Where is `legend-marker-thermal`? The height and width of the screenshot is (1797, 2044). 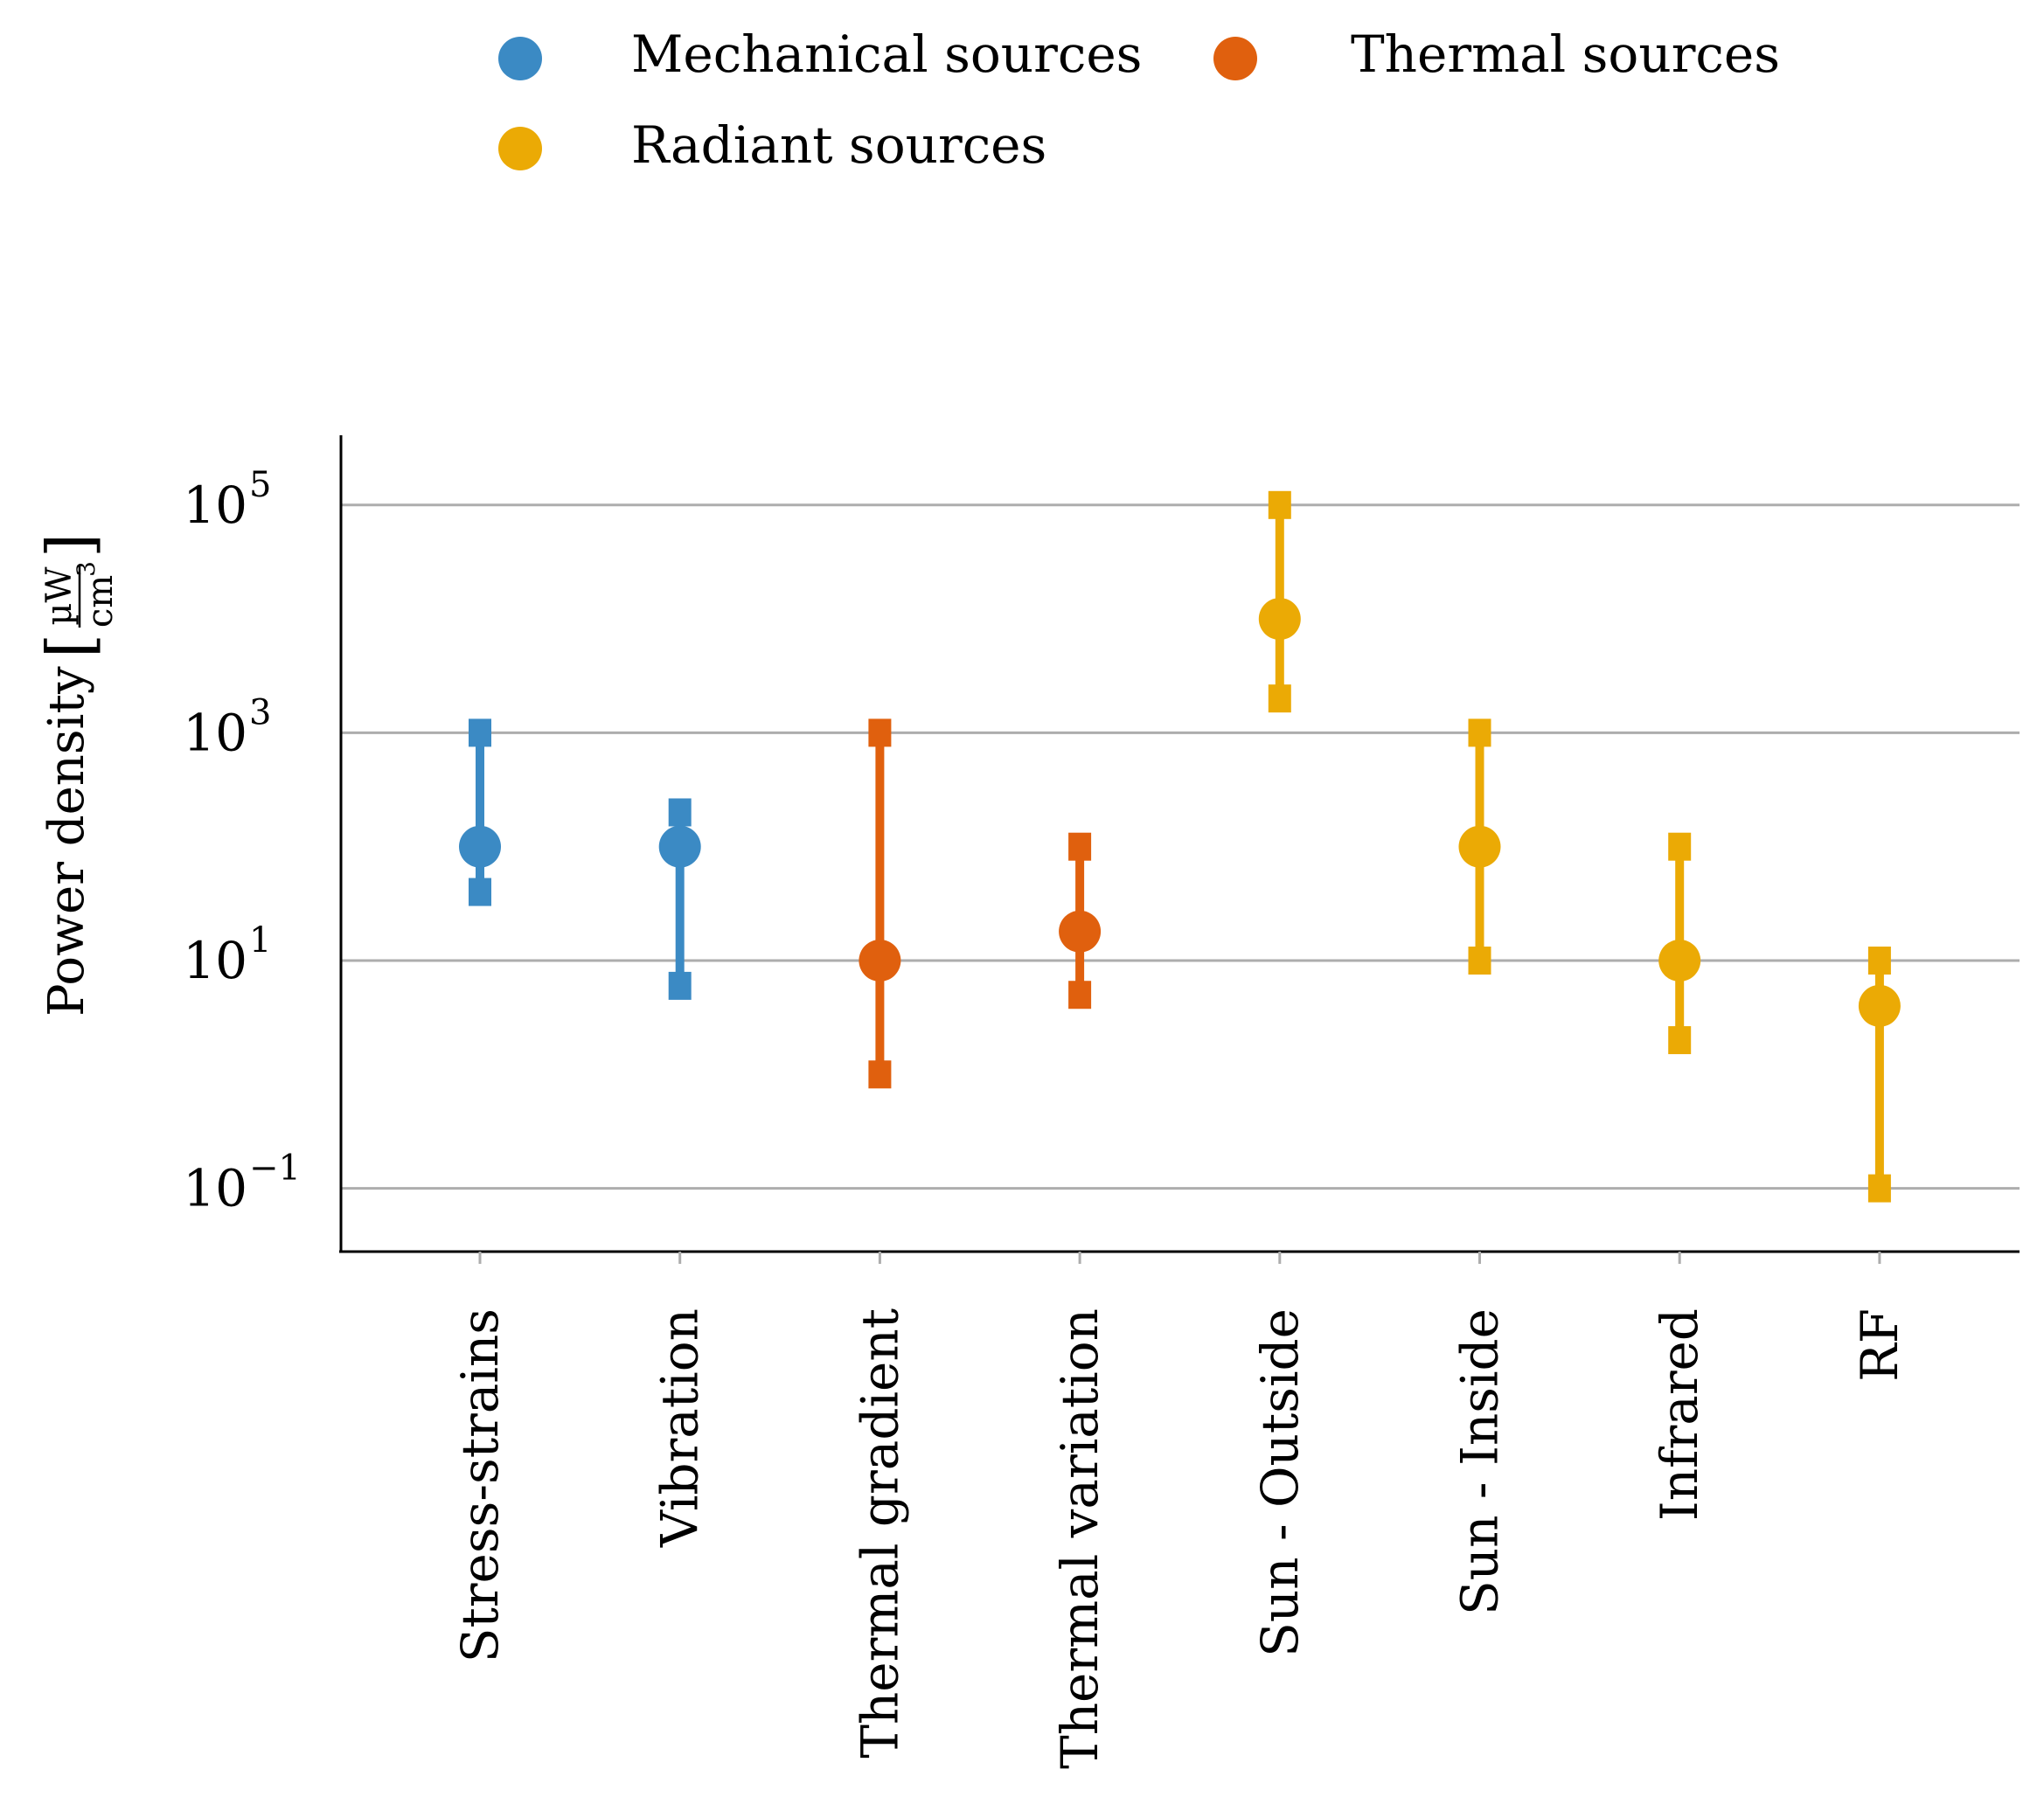 legend-marker-thermal is located at coordinates (1235, 58).